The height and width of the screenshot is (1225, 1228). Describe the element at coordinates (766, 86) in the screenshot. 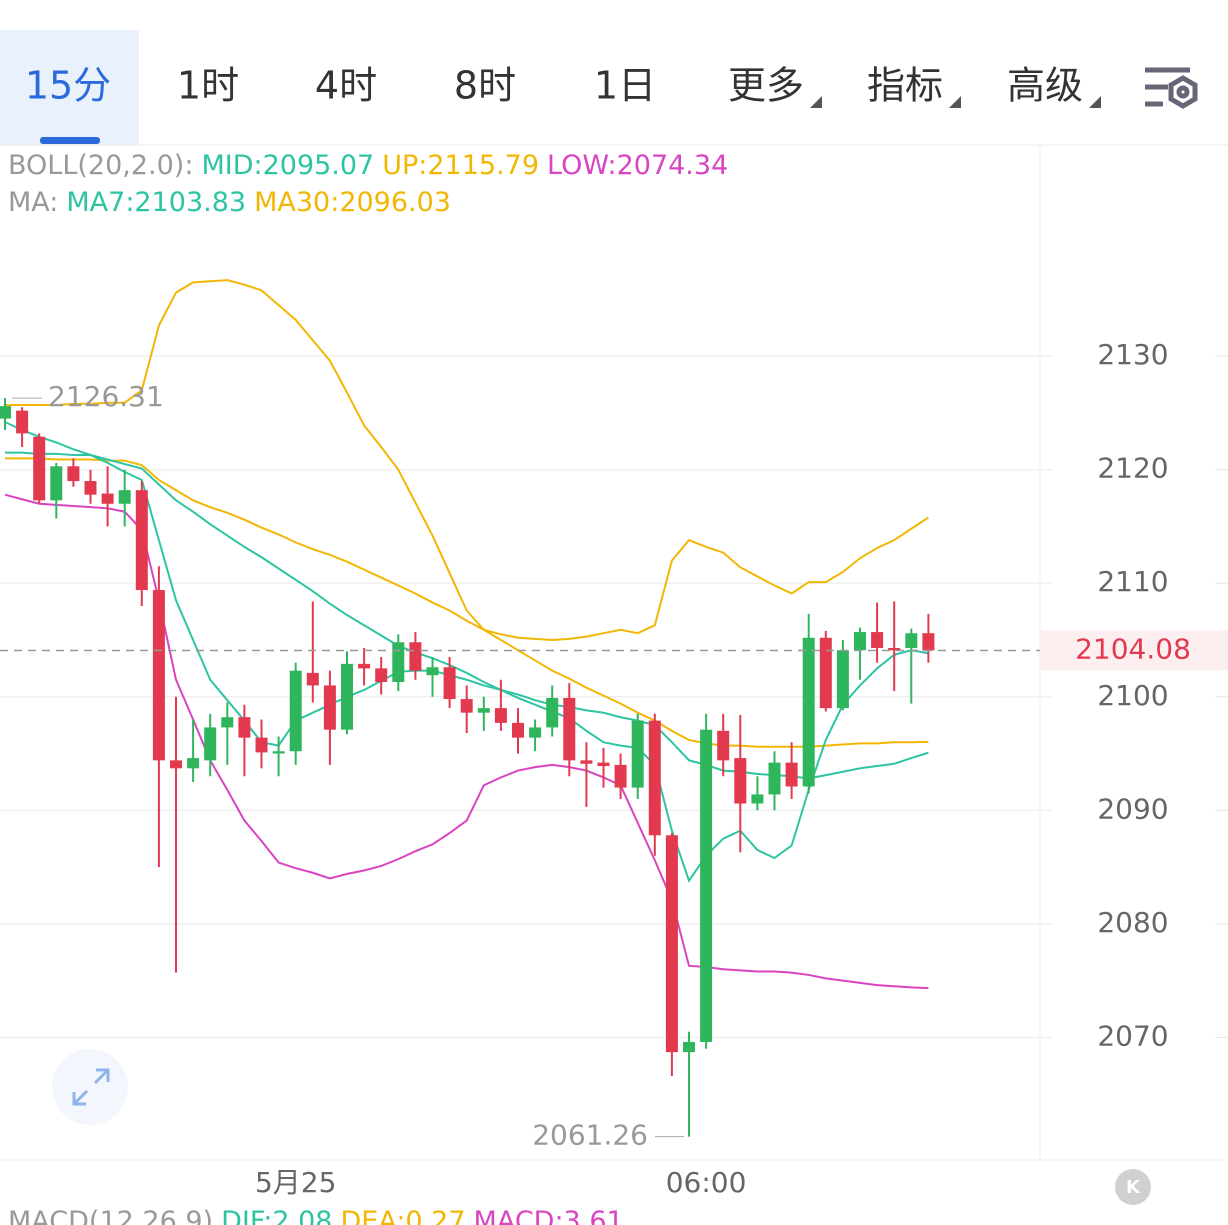

I see `tab: 更多` at that location.